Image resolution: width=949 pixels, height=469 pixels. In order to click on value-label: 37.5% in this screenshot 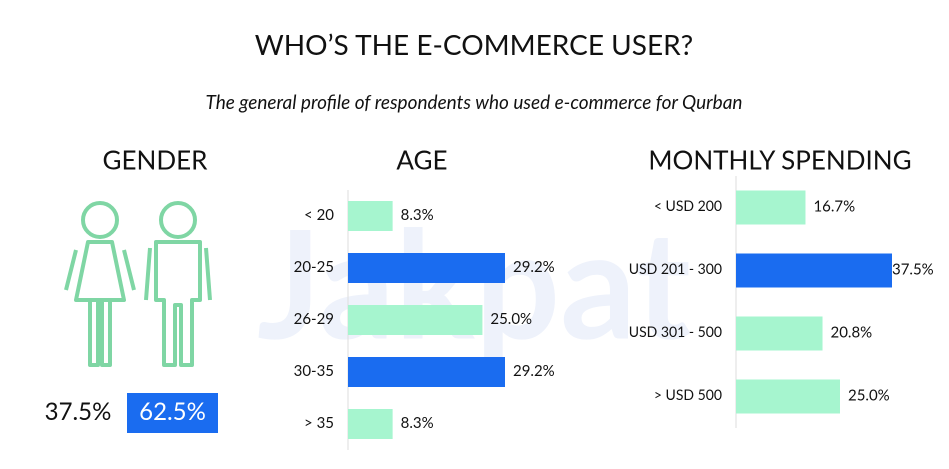, I will do `click(913, 269)`.